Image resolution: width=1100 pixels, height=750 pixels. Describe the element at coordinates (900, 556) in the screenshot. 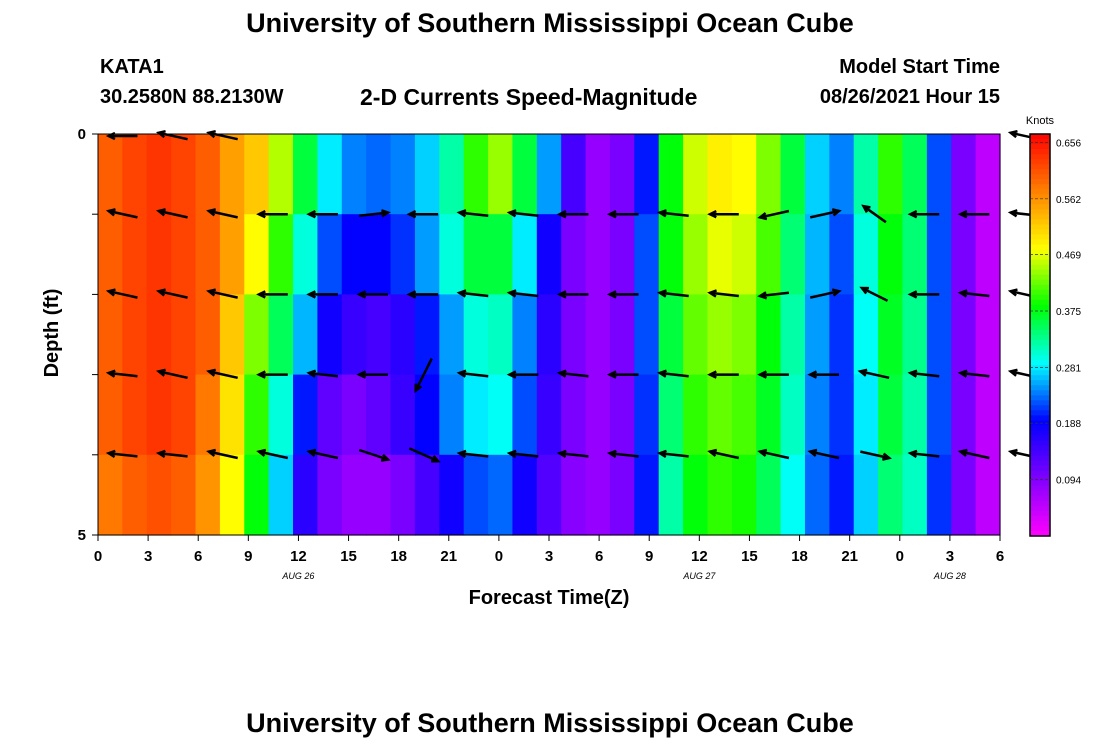

I see `x-tick-label: 0` at that location.